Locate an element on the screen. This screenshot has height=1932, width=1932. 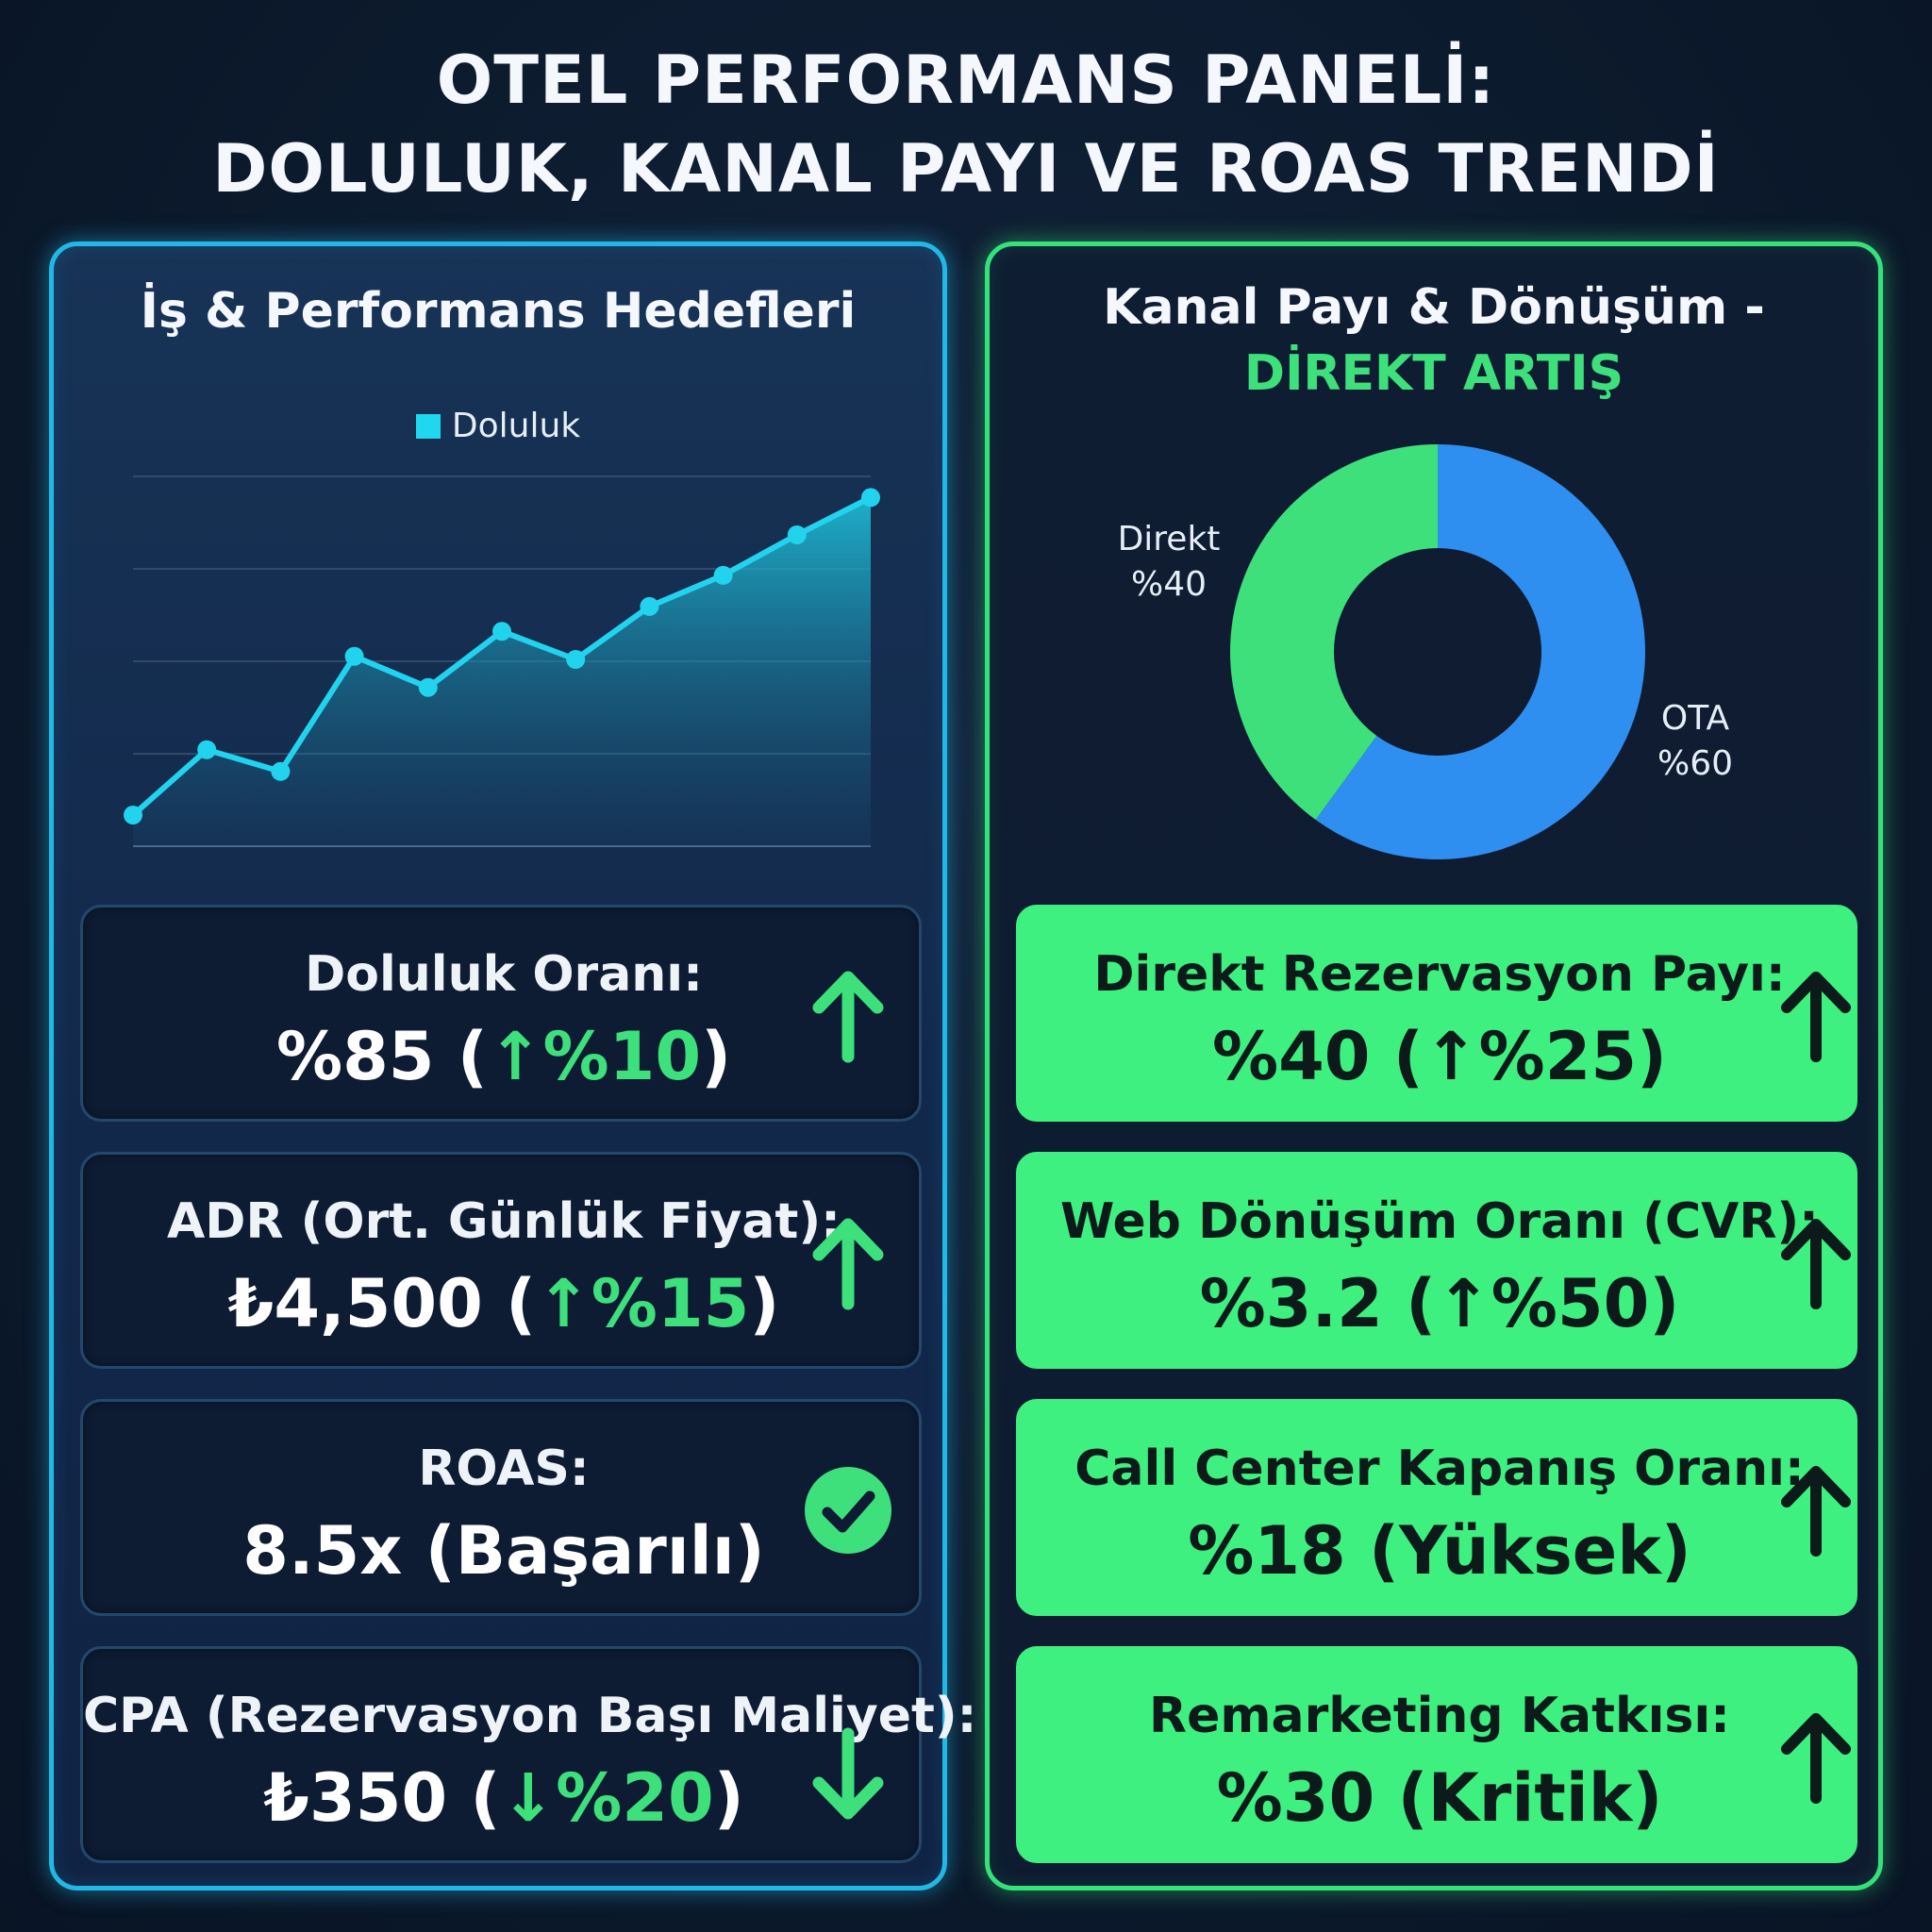
card-value: %85 (↑%10) is located at coordinates (504, 1057).